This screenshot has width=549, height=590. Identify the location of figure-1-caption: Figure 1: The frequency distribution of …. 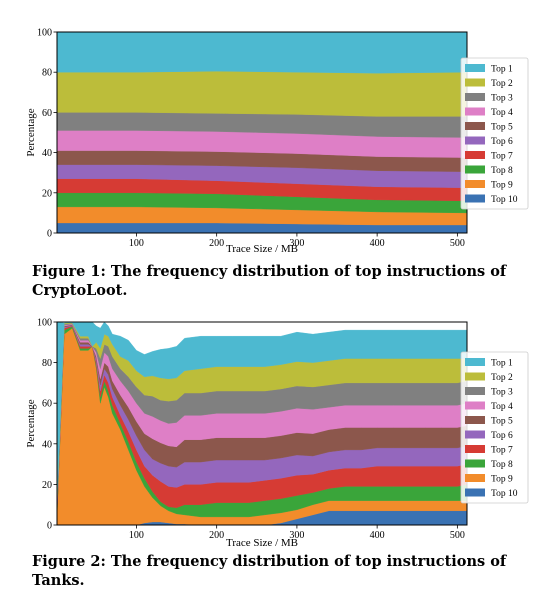
(269, 281).